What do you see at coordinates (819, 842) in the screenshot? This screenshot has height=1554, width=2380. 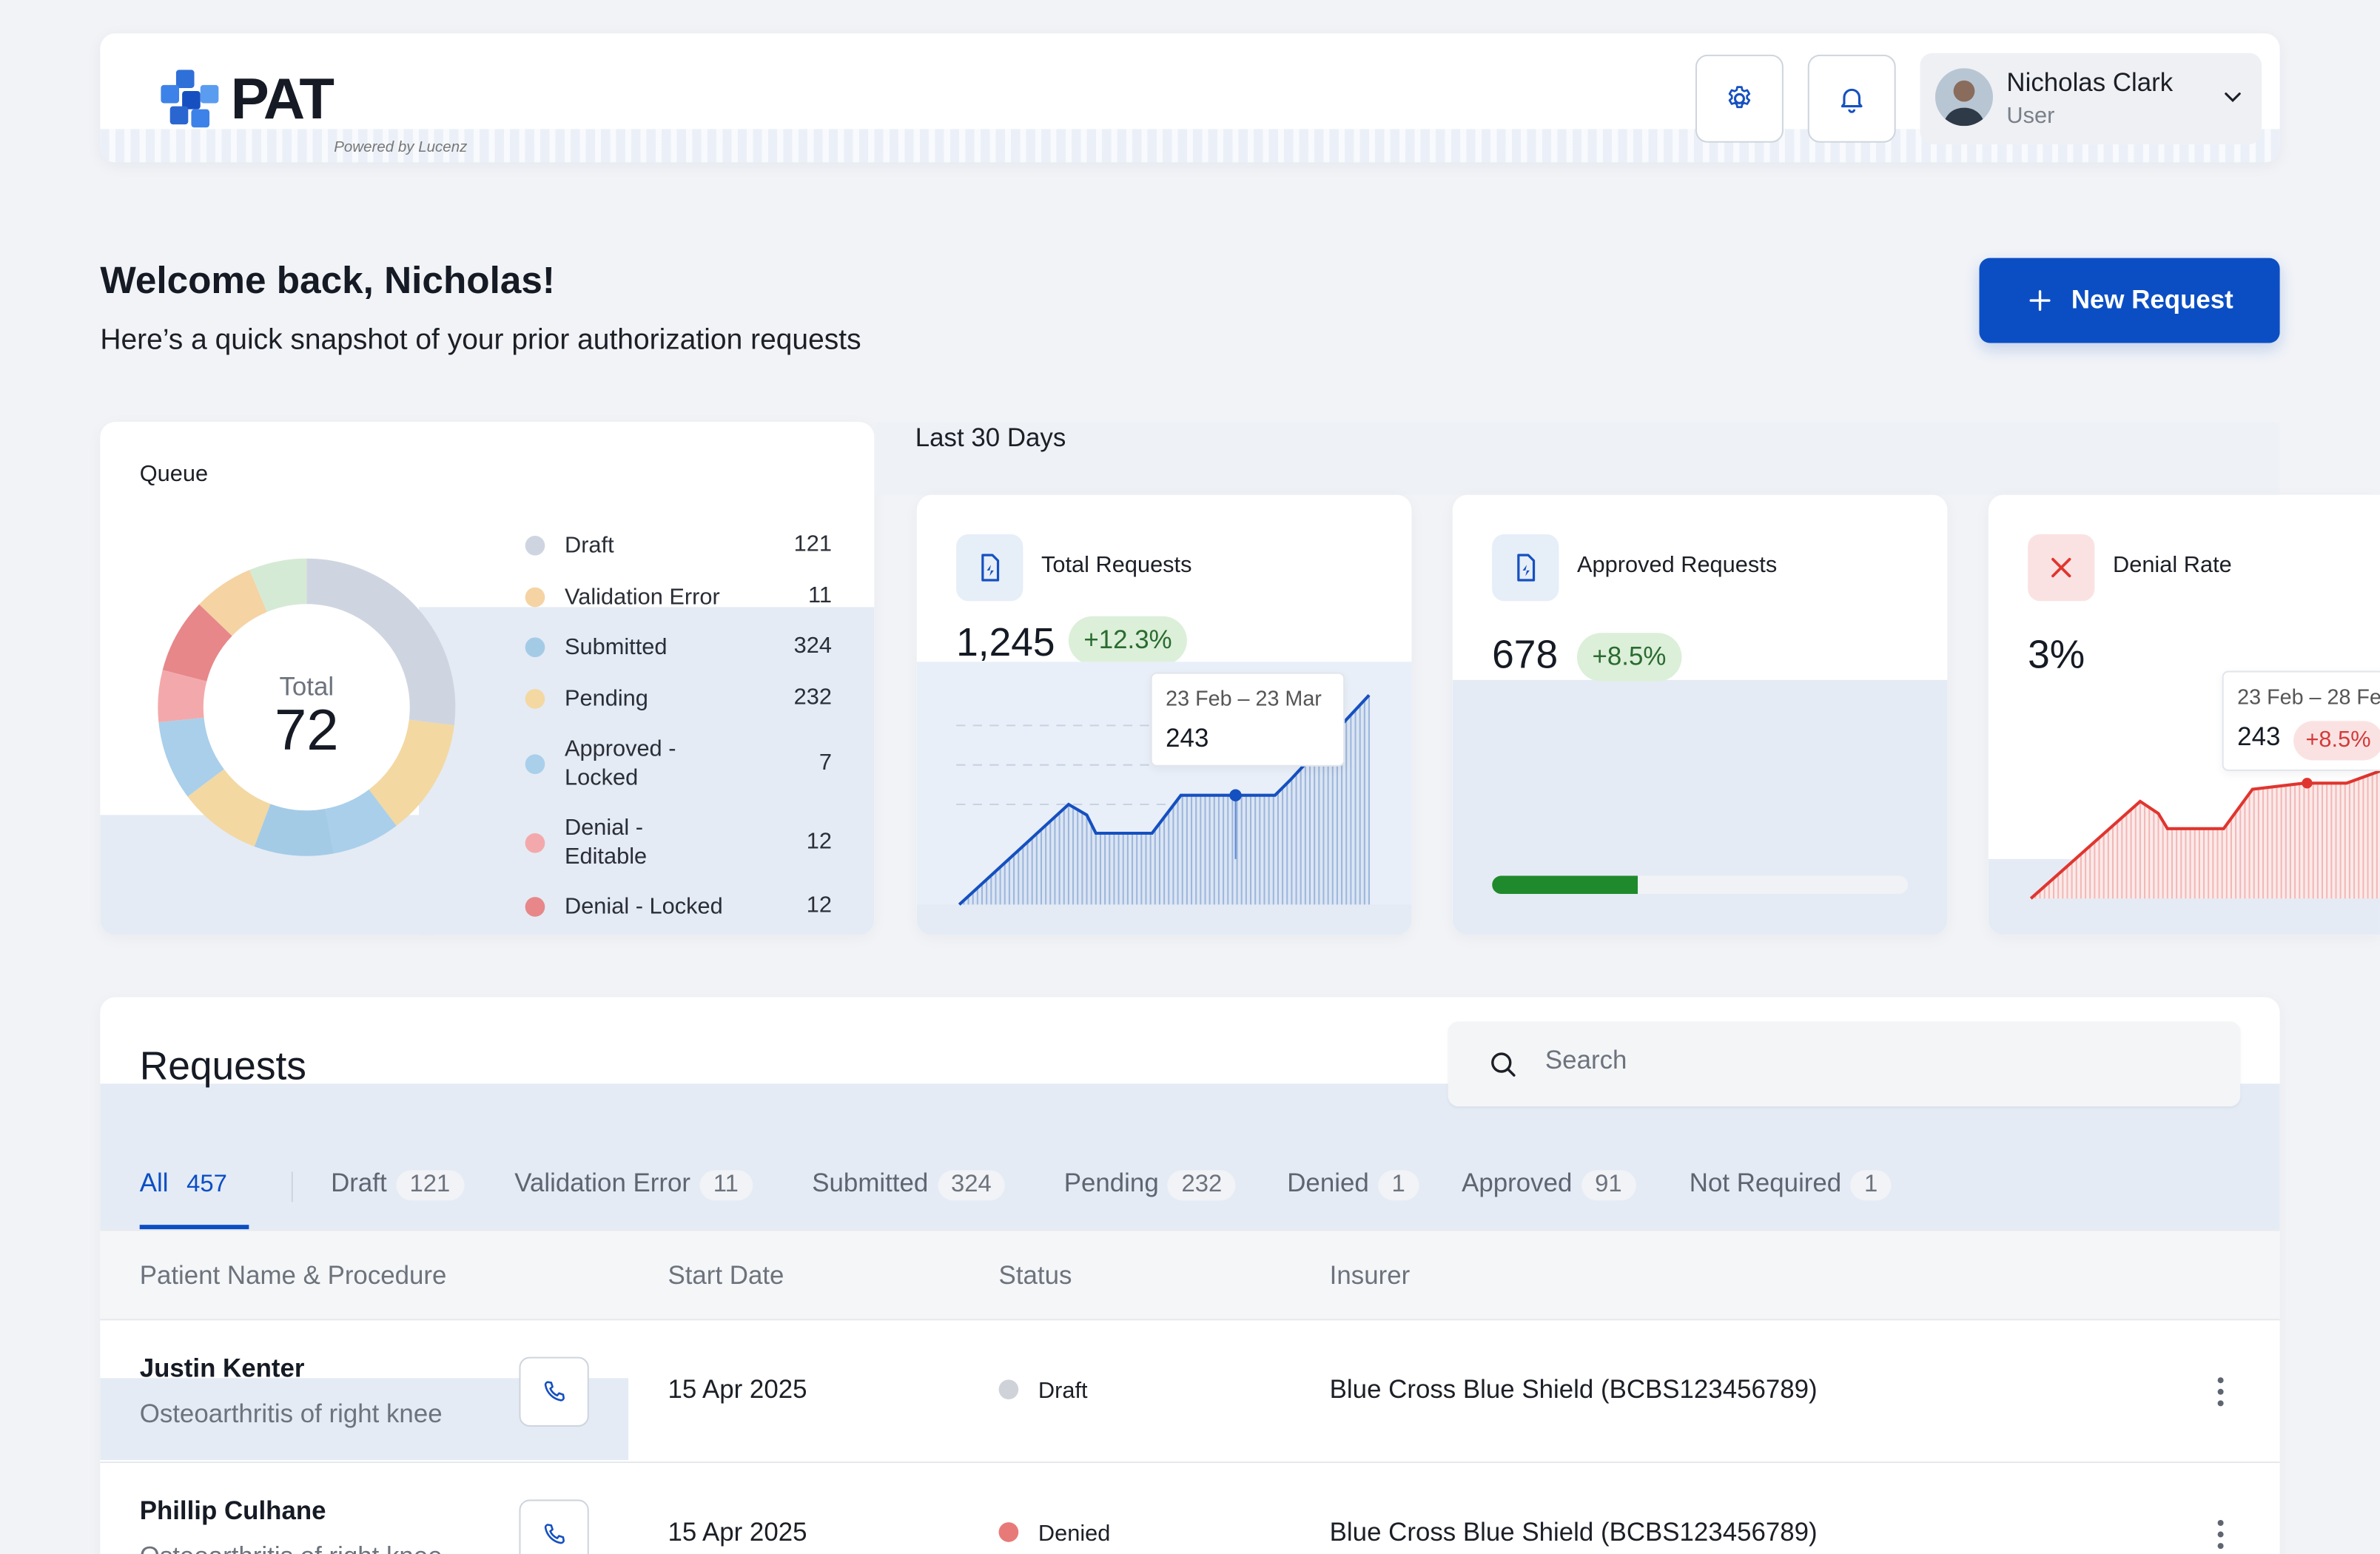 I see `legend-count: 12` at bounding box center [819, 842].